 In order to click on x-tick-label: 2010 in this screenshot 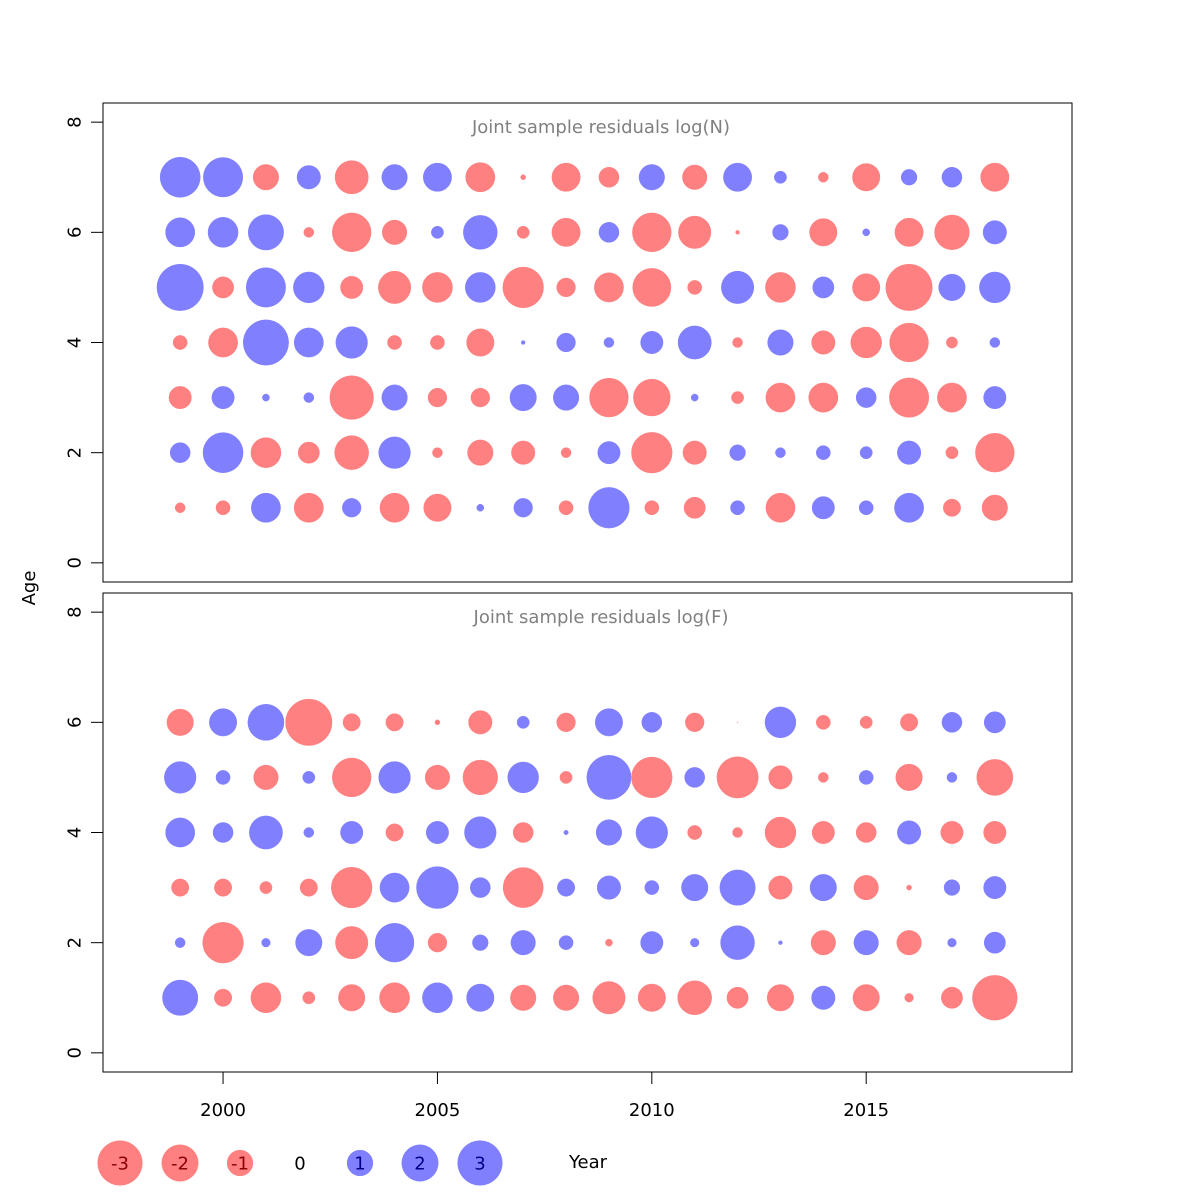, I will do `click(652, 1110)`.